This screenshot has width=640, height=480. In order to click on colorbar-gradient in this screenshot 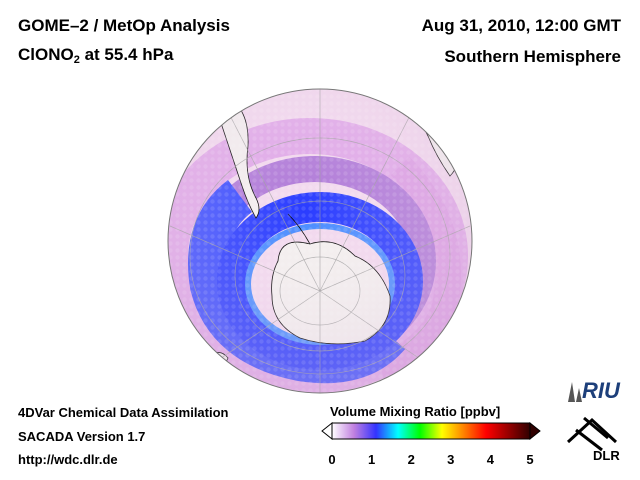, I will do `click(431, 431)`.